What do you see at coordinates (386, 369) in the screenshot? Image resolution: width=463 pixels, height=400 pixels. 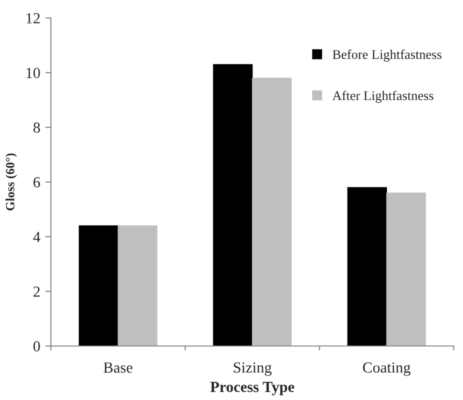 I see `x-tick-label: Coating` at bounding box center [386, 369].